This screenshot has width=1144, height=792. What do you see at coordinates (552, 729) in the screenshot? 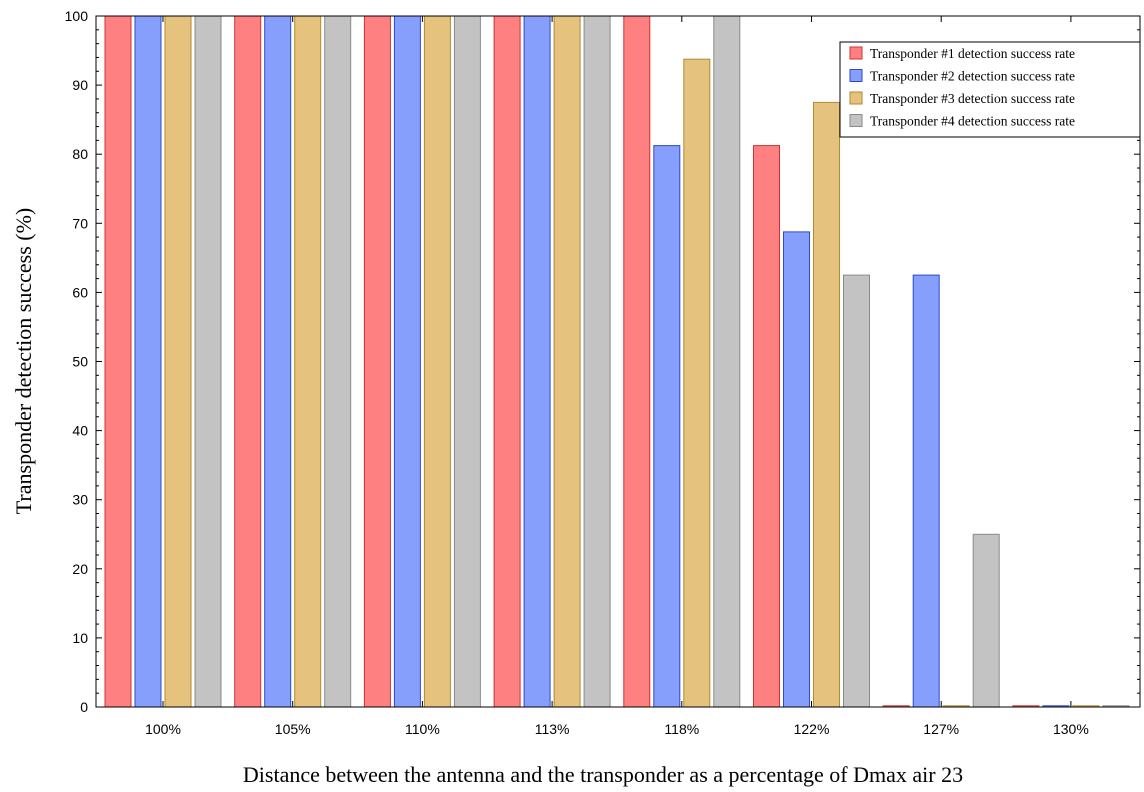
I see `x-tick-label: 113%` at bounding box center [552, 729].